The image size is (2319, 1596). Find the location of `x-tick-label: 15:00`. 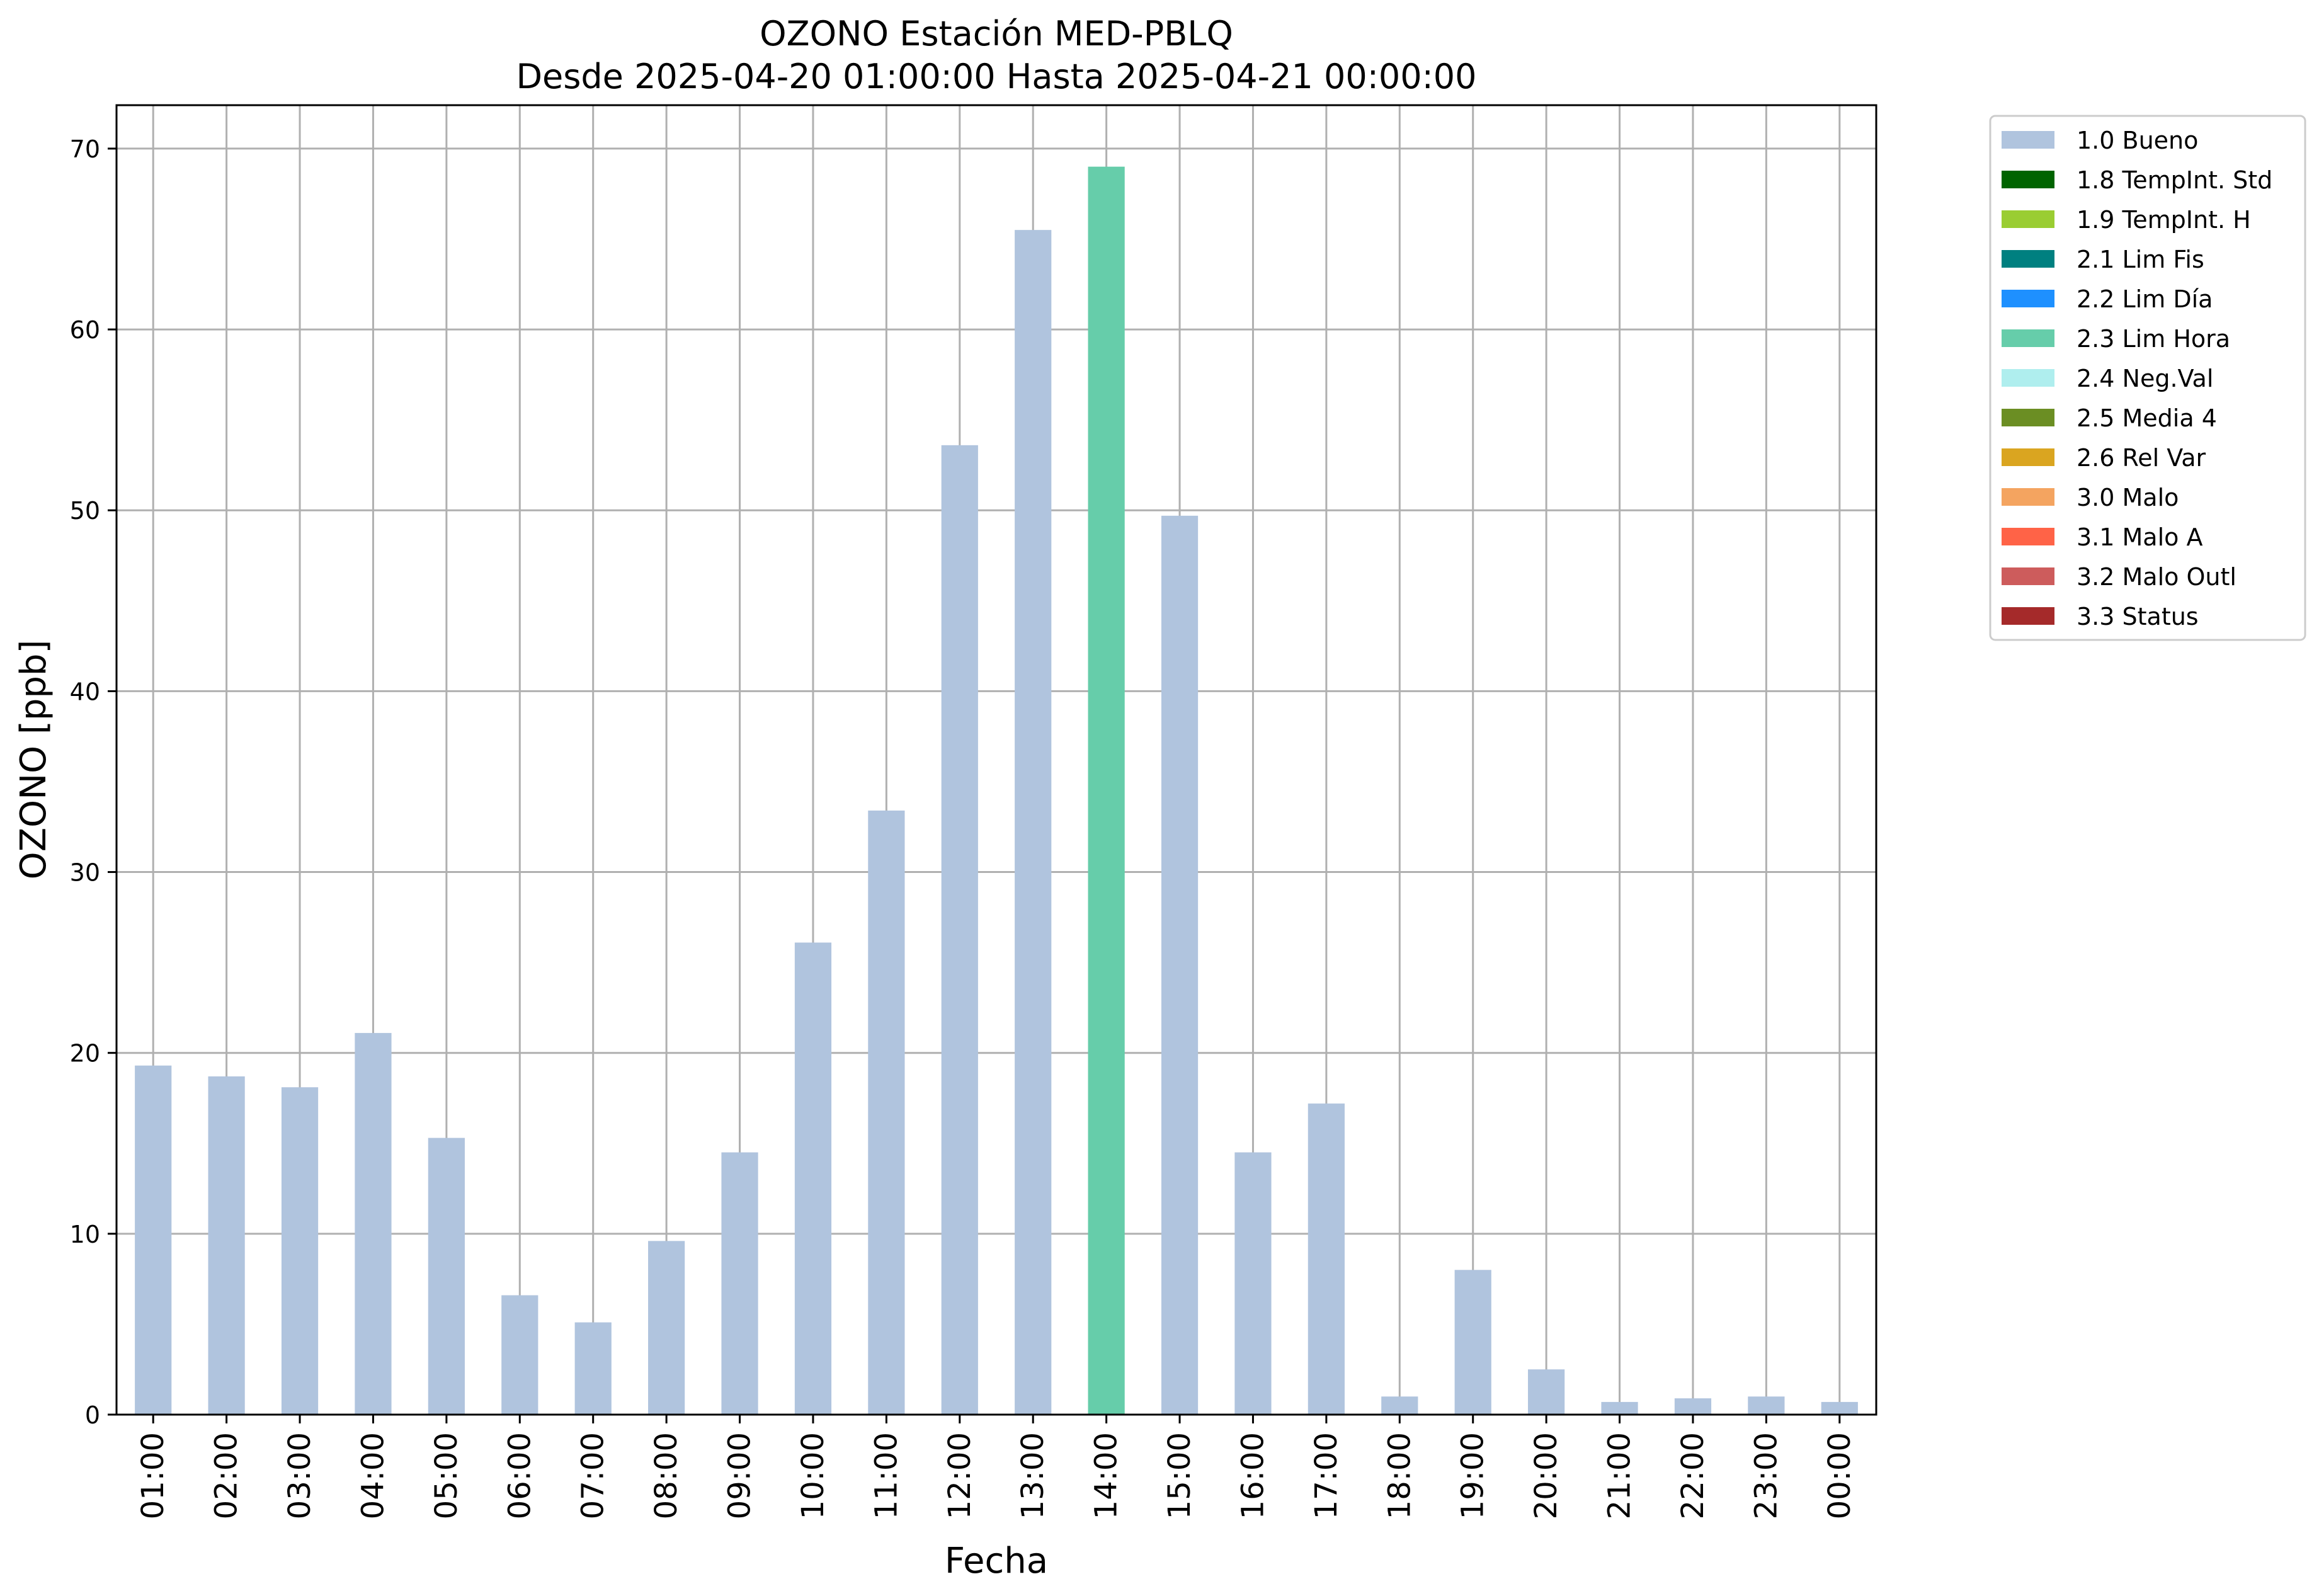

x-tick-label: 15:00 is located at coordinates (1179, 1475).